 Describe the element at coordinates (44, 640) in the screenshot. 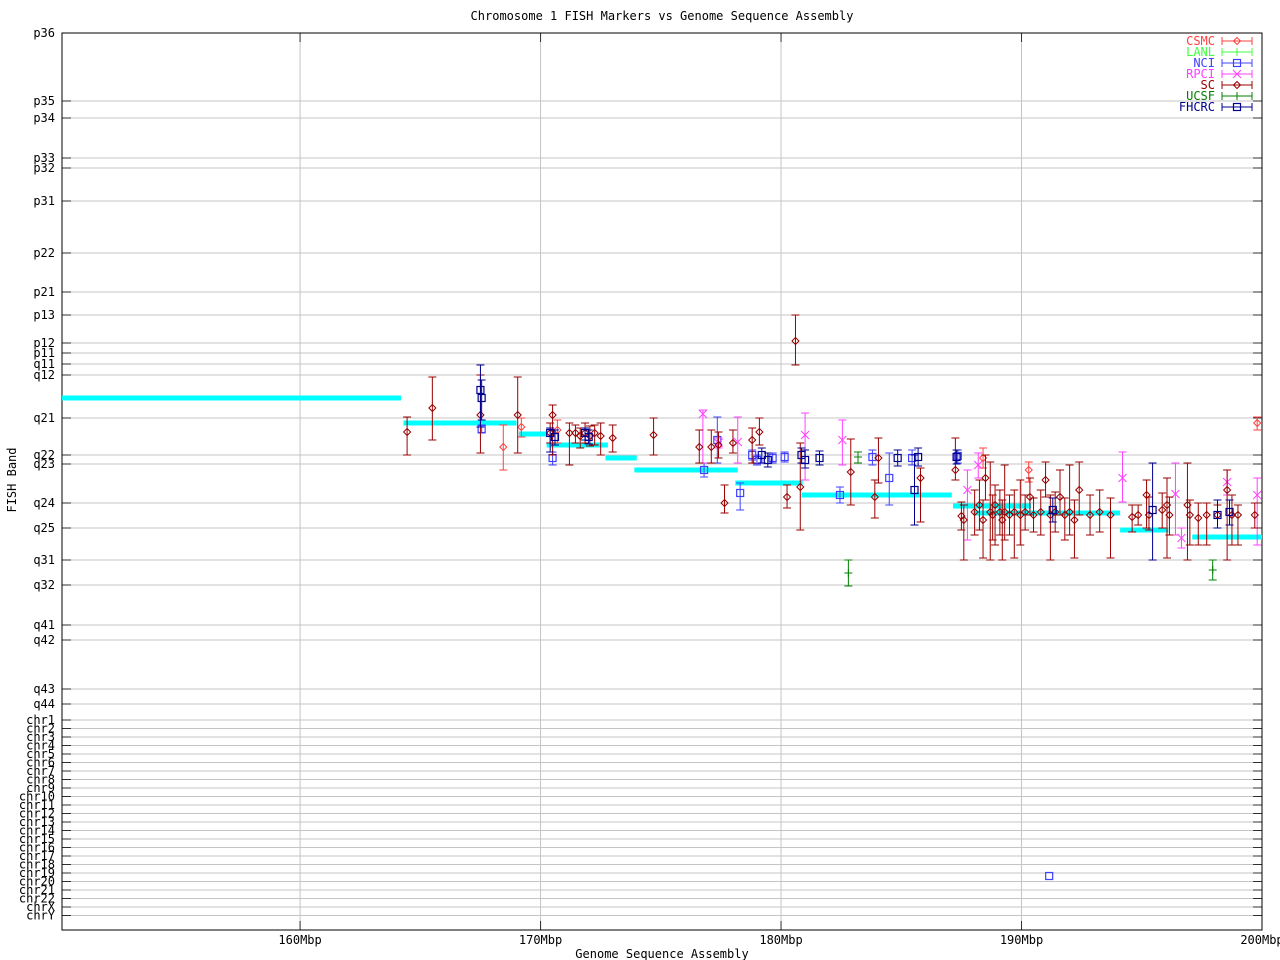

I see `y-tick-label-q42: q42` at that location.